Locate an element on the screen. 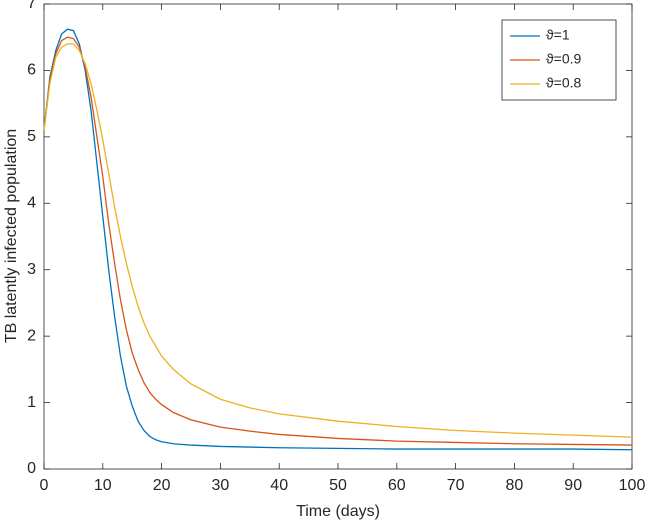 This screenshot has height=526, width=646. x-tick-label: 20 is located at coordinates (162, 485).